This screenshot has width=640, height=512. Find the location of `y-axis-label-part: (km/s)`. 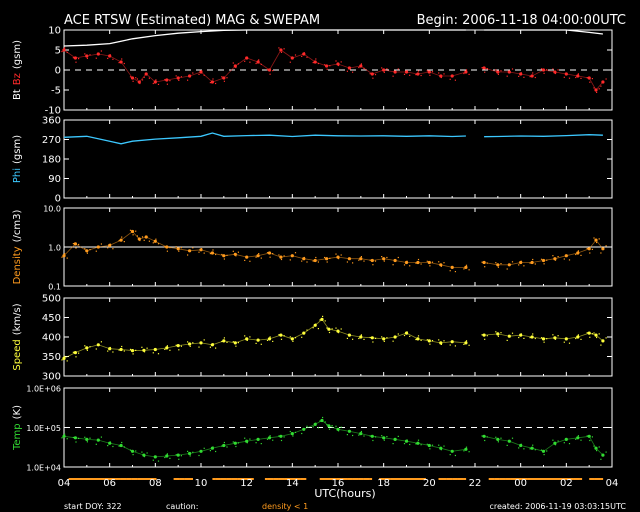

y-axis-label-part: (km/s) is located at coordinates (17, 319).